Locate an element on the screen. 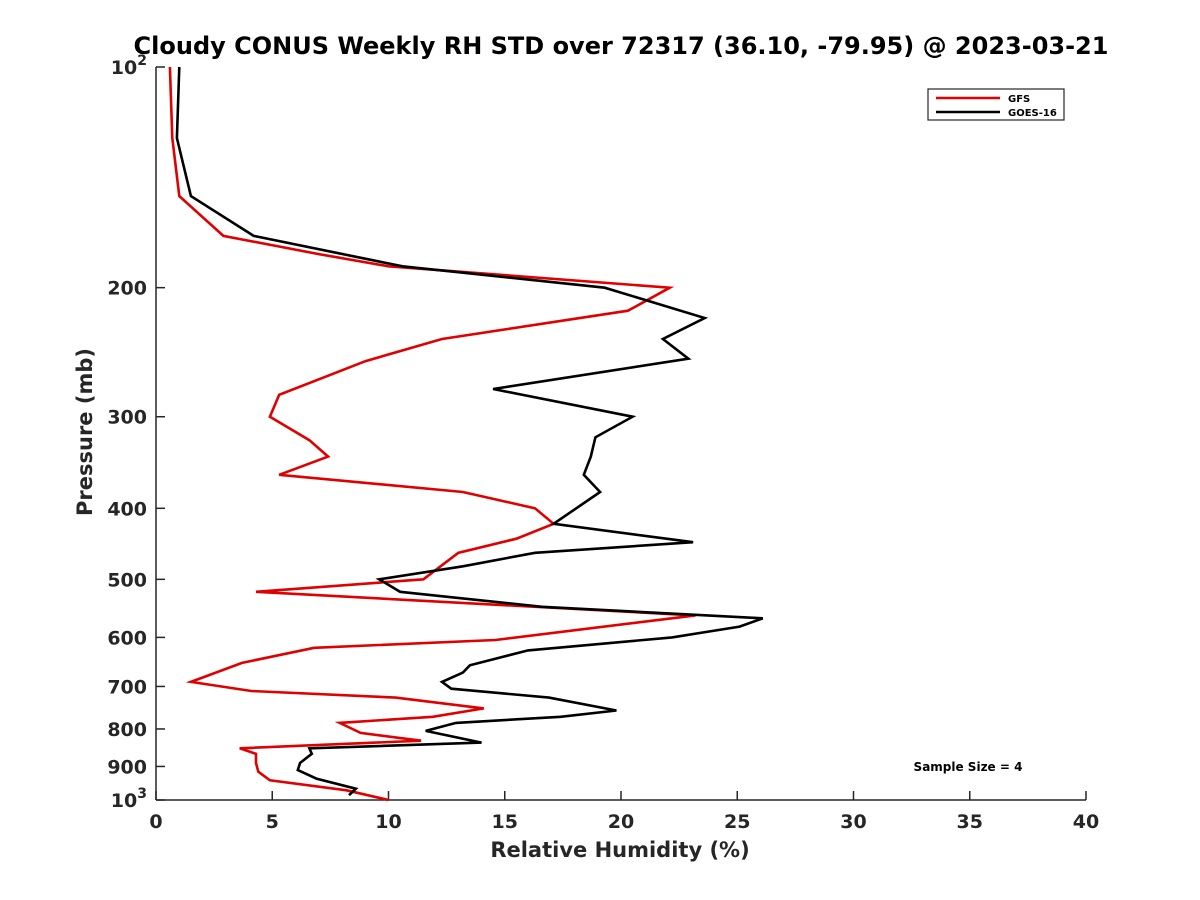 The height and width of the screenshot is (900, 1200). x-tick-label: 0 is located at coordinates (155, 822).